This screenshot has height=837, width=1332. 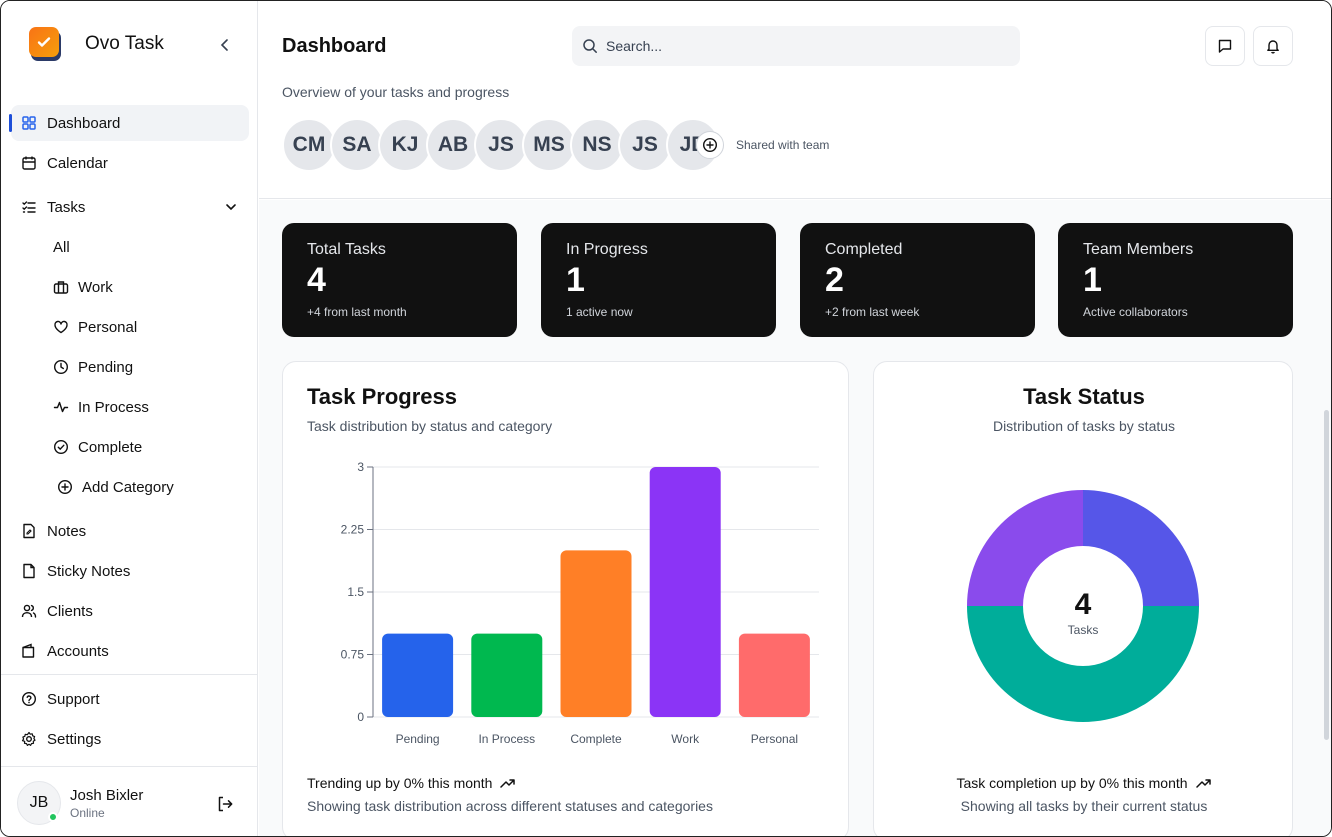 What do you see at coordinates (411, 783) in the screenshot?
I see `trend-text: Trending up by 0% this month` at bounding box center [411, 783].